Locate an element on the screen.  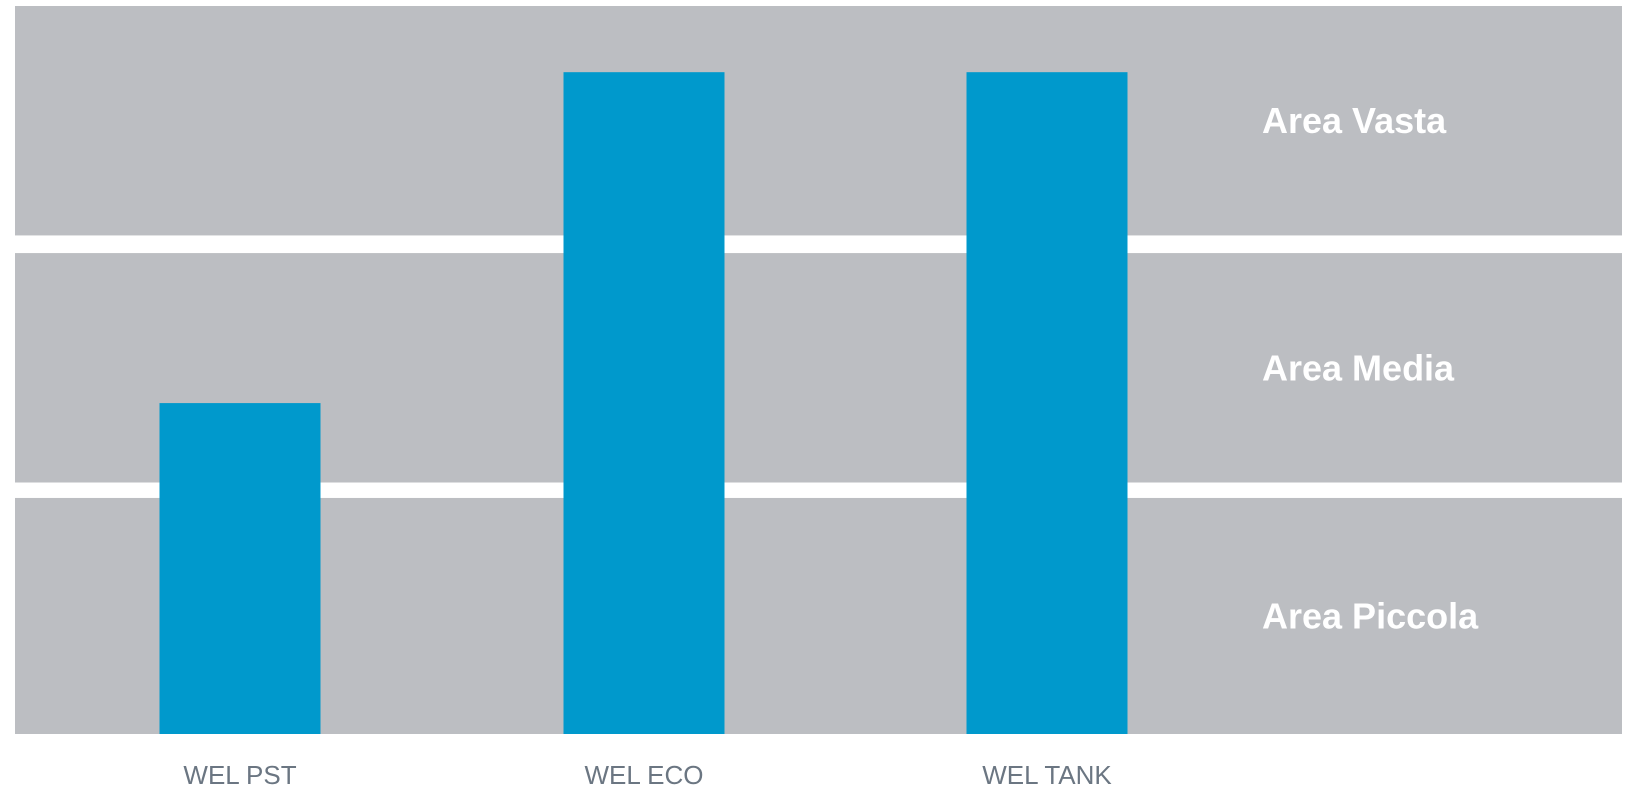
bar-wel-pst is located at coordinates (240, 568).